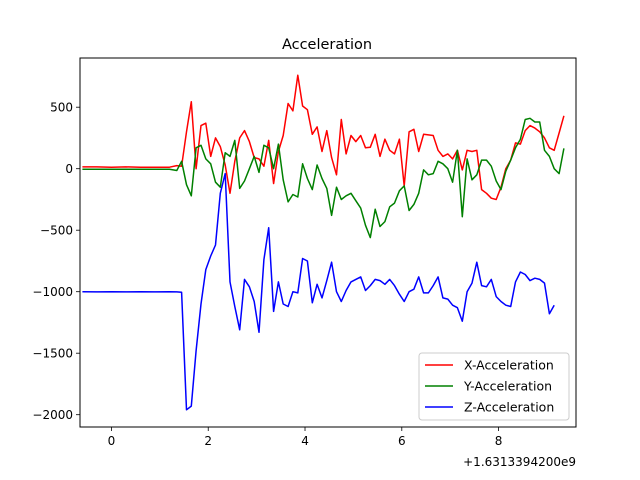 Image resolution: width=640 pixels, height=480 pixels. I want to click on y-tick-label: −500, so click(56, 231).